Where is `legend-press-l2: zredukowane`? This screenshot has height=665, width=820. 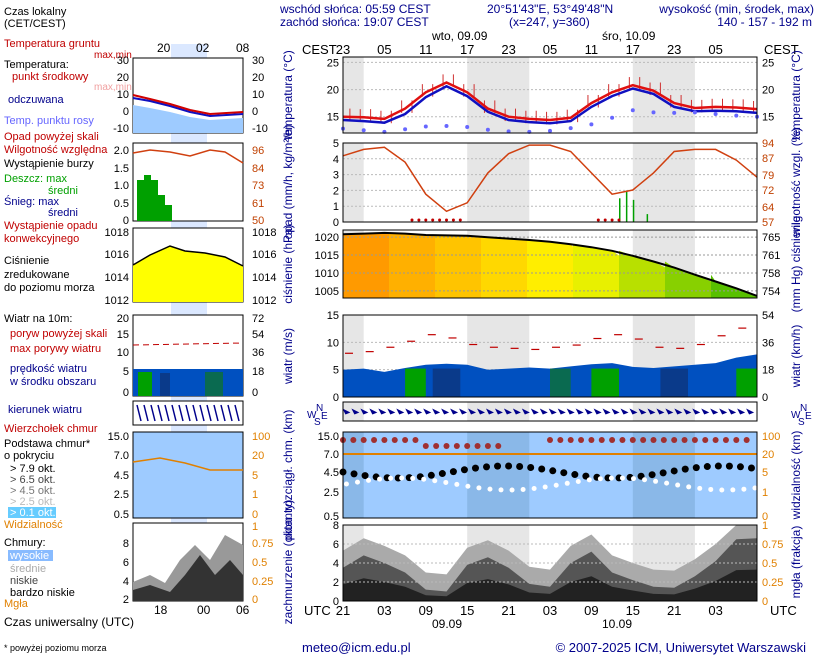 legend-press-l2: zredukowane is located at coordinates (36, 275).